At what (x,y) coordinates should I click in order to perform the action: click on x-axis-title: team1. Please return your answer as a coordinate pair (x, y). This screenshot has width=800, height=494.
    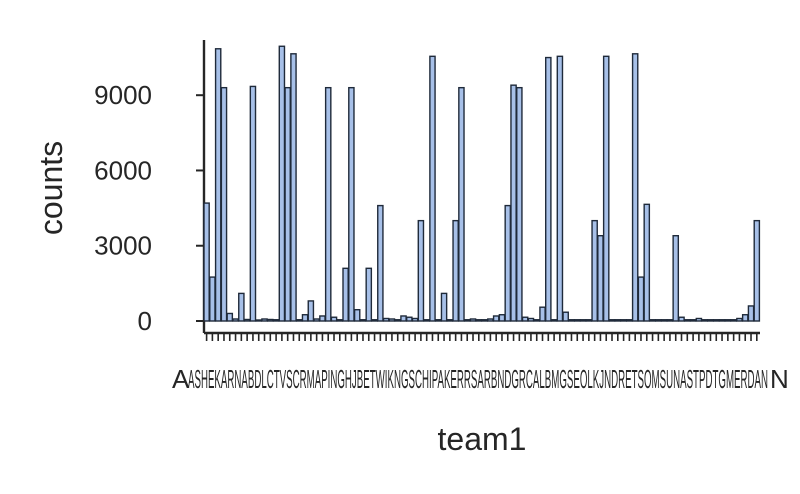
    Looking at the image, I should click on (482, 439).